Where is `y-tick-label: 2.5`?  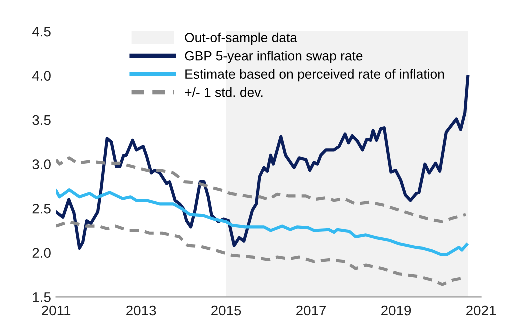 y-tick-label: 2.5 is located at coordinates (41, 209).